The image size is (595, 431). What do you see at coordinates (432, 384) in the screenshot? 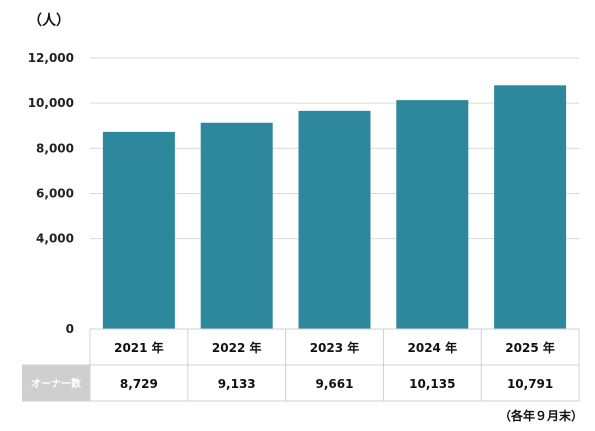
I see `value-label: 10,135` at bounding box center [432, 384].